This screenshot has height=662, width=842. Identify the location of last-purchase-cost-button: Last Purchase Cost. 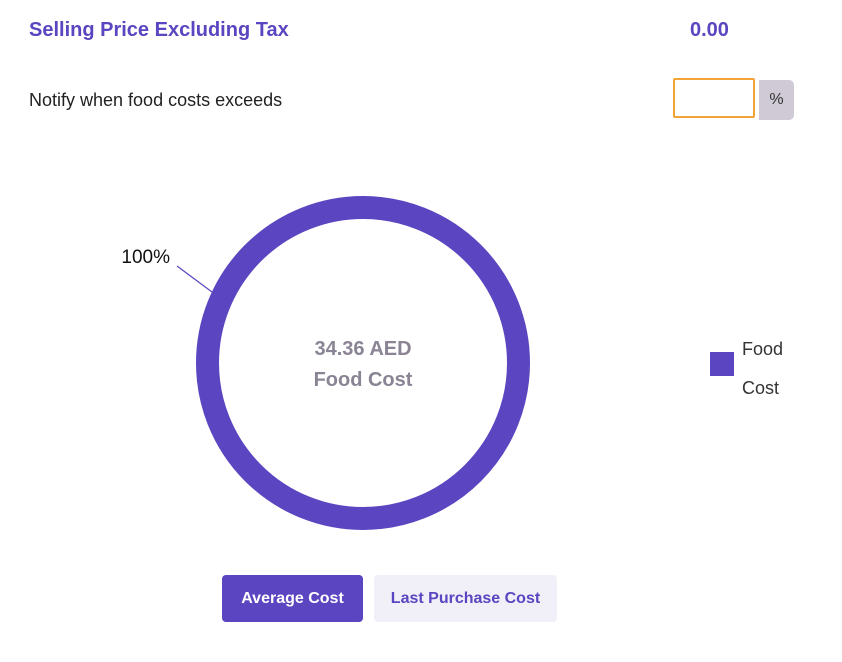
(465, 598).